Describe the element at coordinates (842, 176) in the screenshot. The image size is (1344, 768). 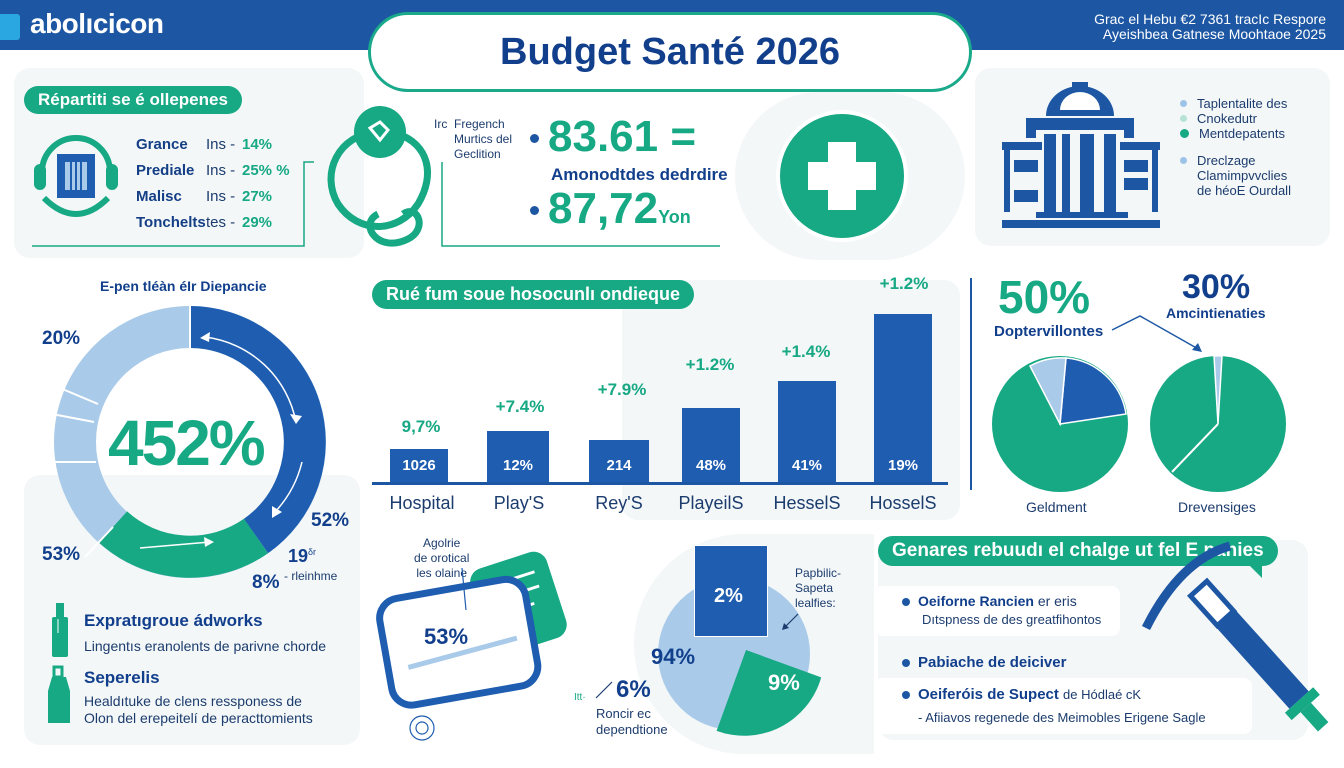
I see `medical-cross-icon` at that location.